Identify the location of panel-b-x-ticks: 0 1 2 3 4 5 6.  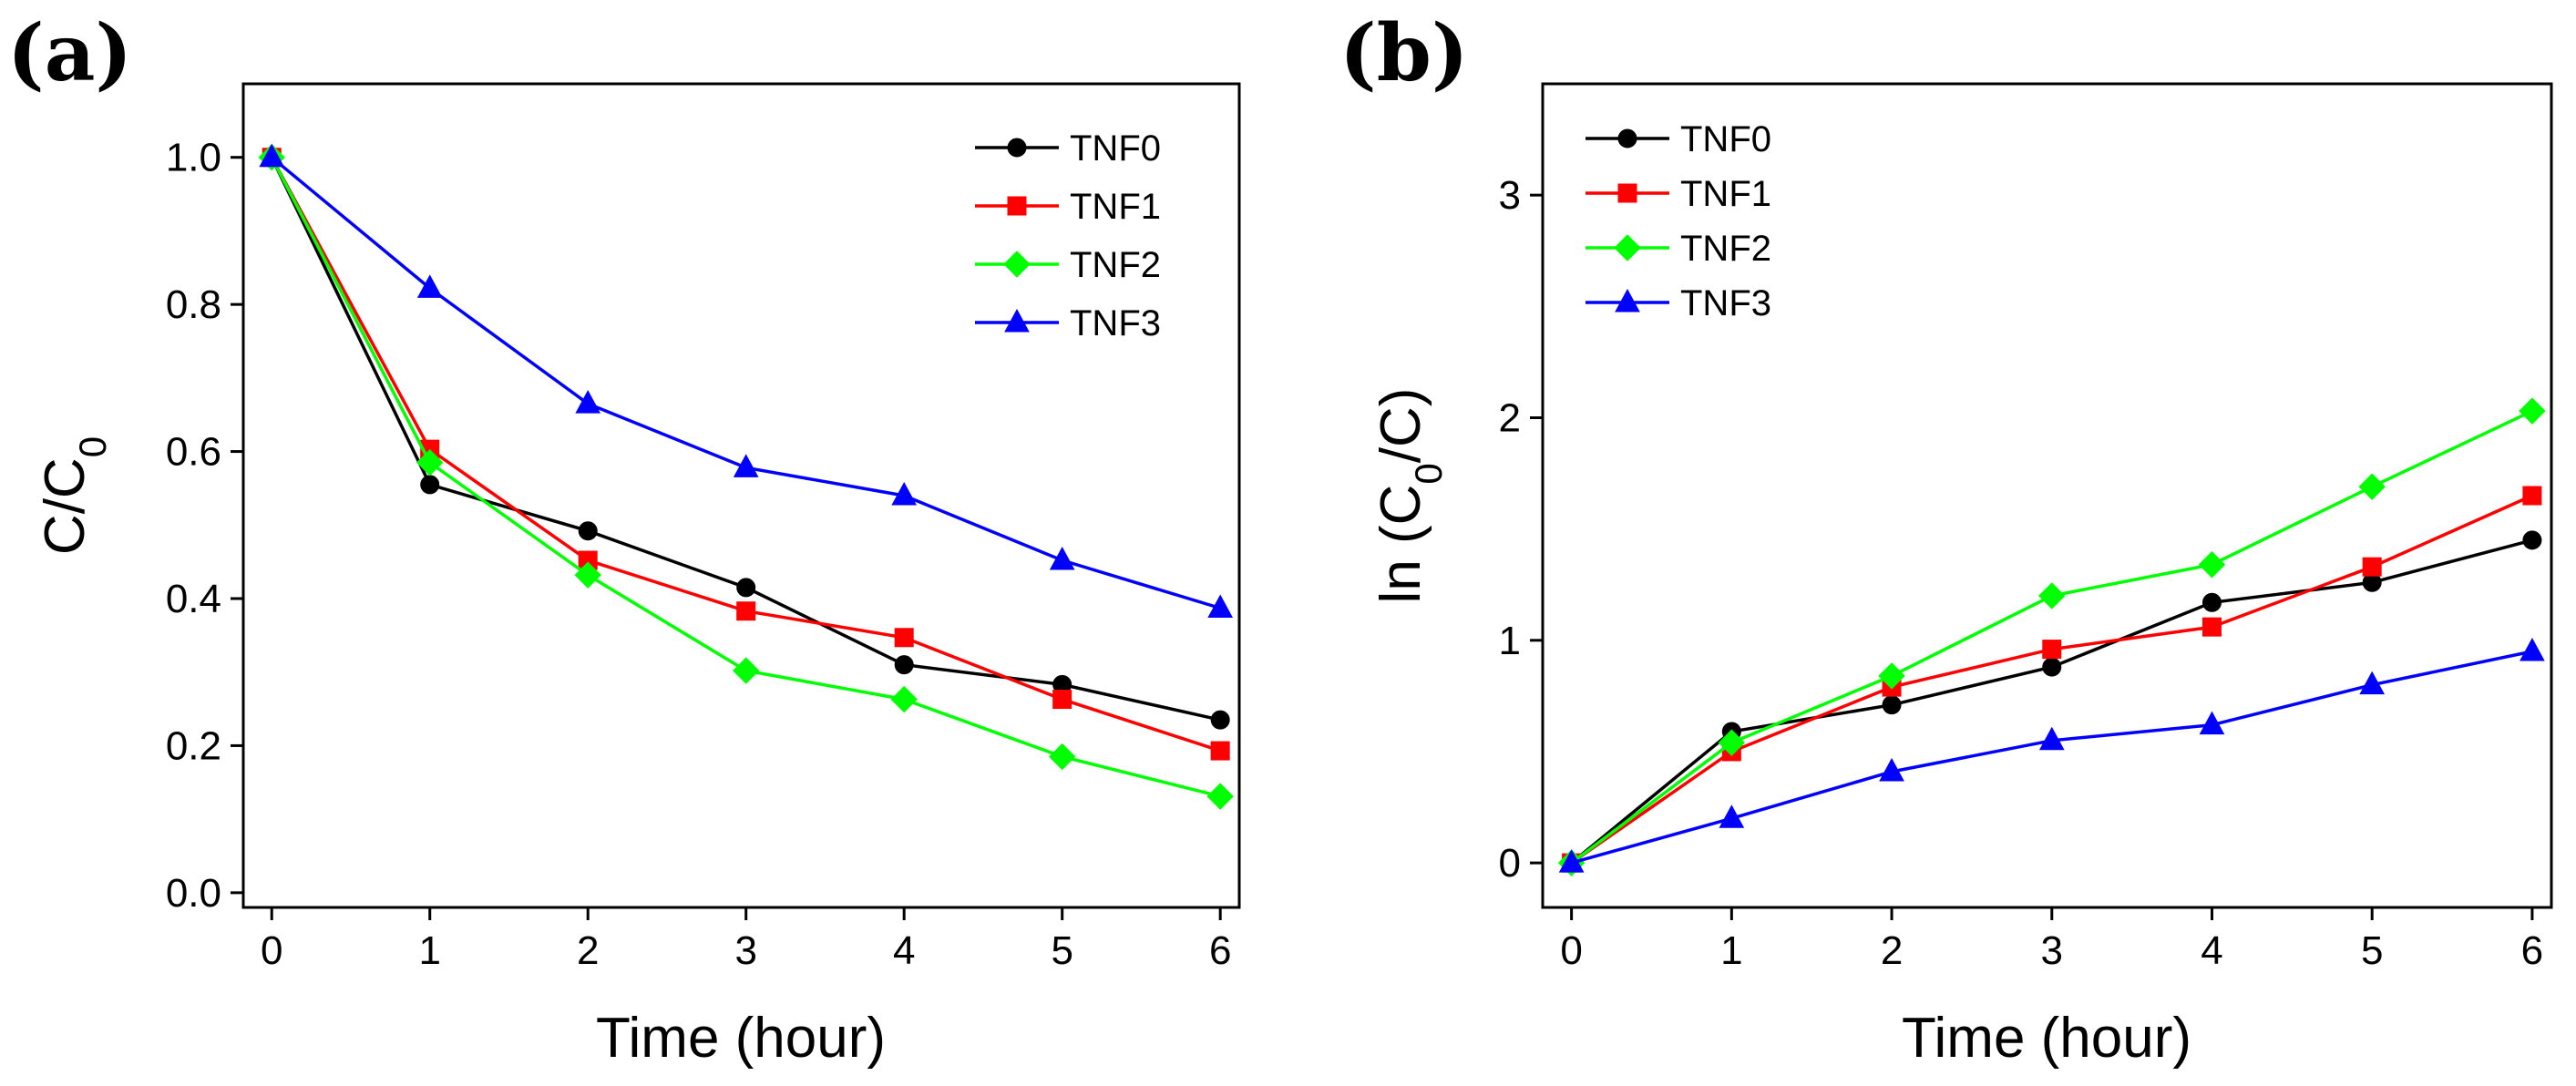
(2051, 940).